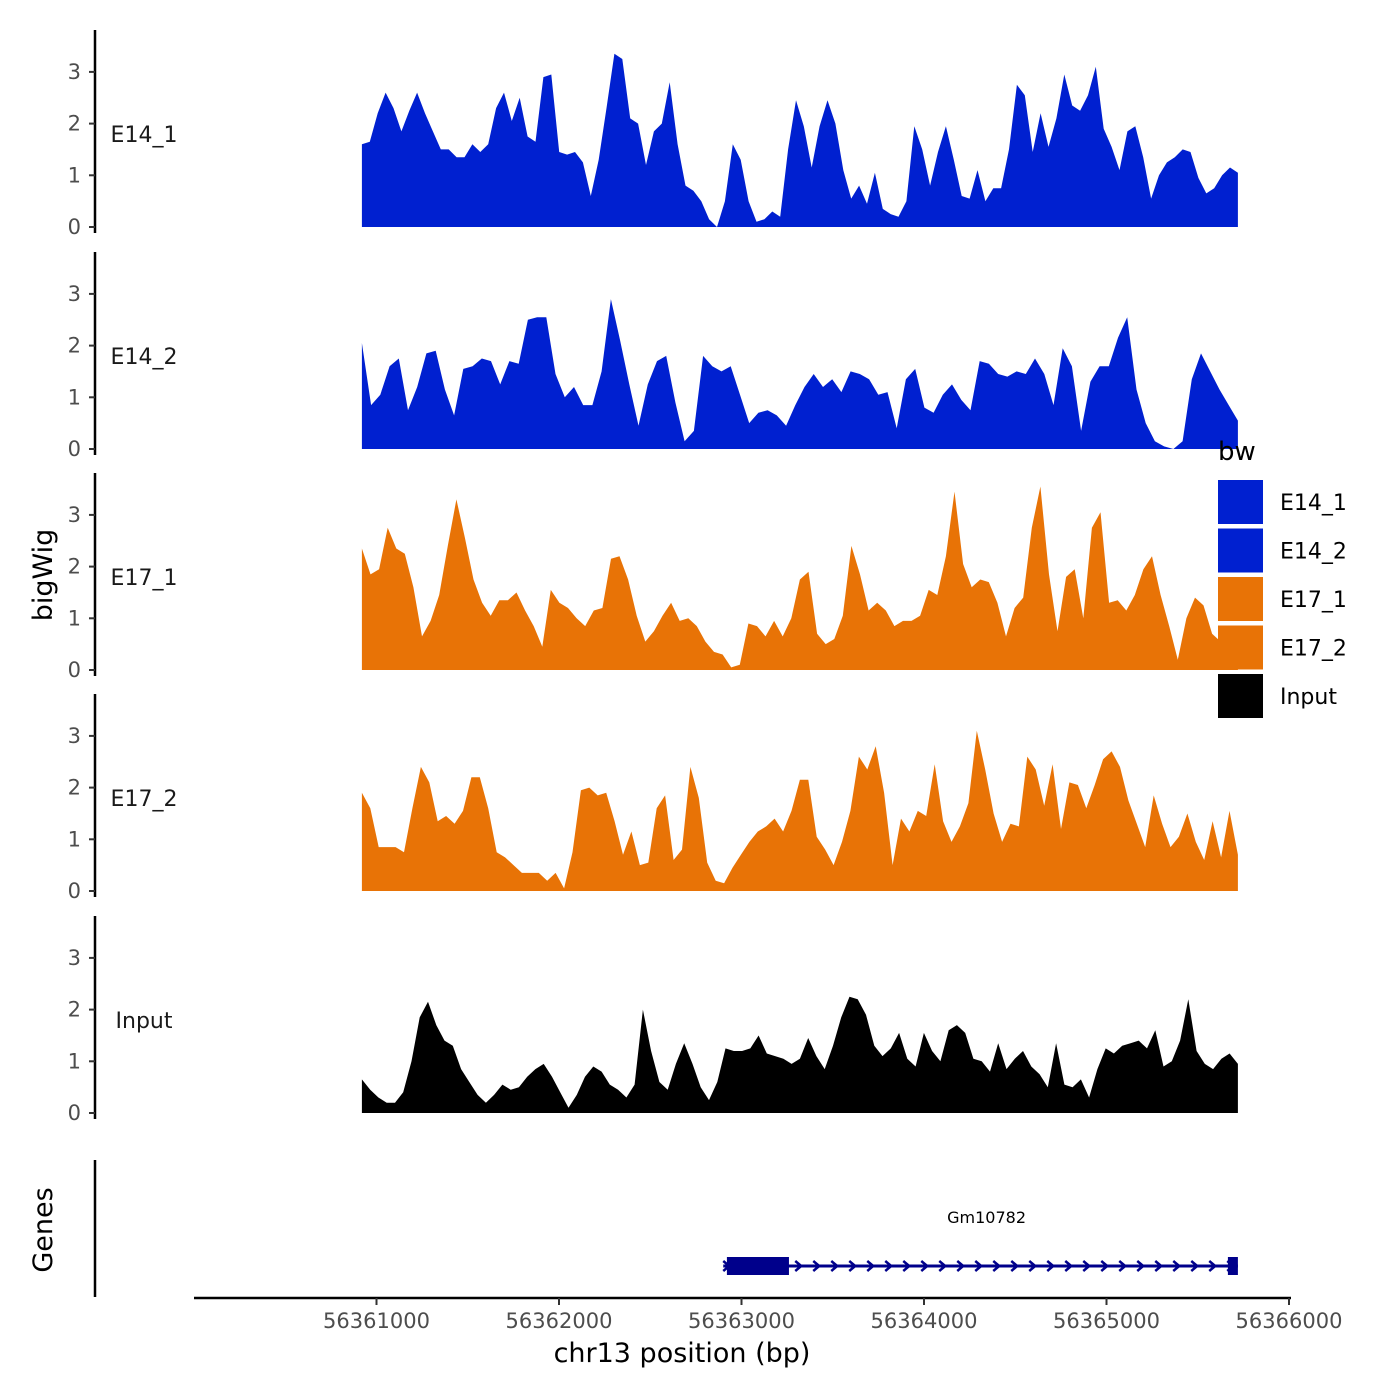 The image size is (1400, 1400). Describe the element at coordinates (1313, 503) in the screenshot. I see `legend-label: E14_1` at that location.